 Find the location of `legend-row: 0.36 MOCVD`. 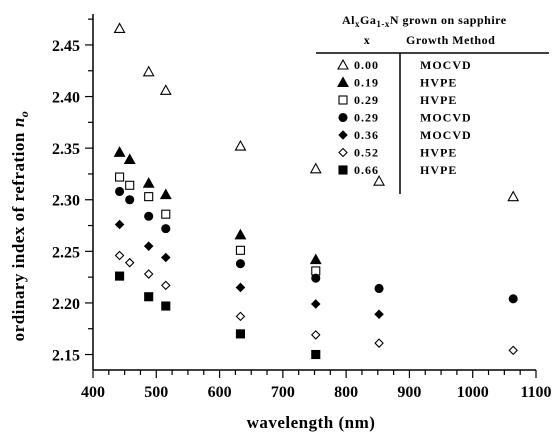

legend-row: 0.36 MOCVD is located at coordinates (405, 135).